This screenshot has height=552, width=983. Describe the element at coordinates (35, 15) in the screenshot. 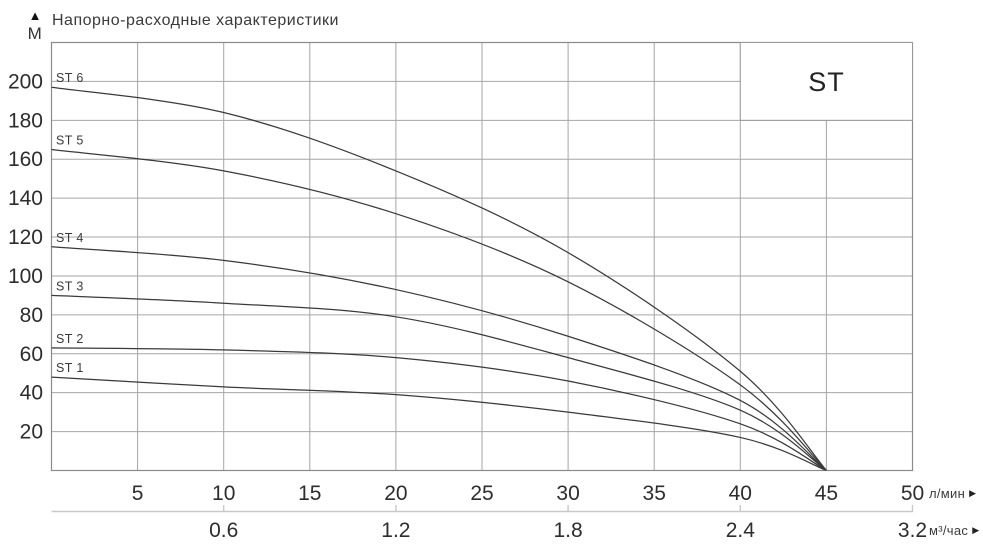

I see `y-axis-arrow-icon: ▲` at that location.